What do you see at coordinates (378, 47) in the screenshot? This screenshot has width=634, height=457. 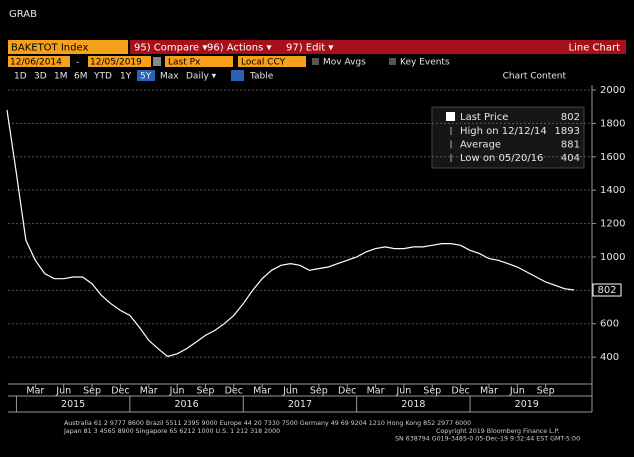 I see `menu-bar` at bounding box center [378, 47].